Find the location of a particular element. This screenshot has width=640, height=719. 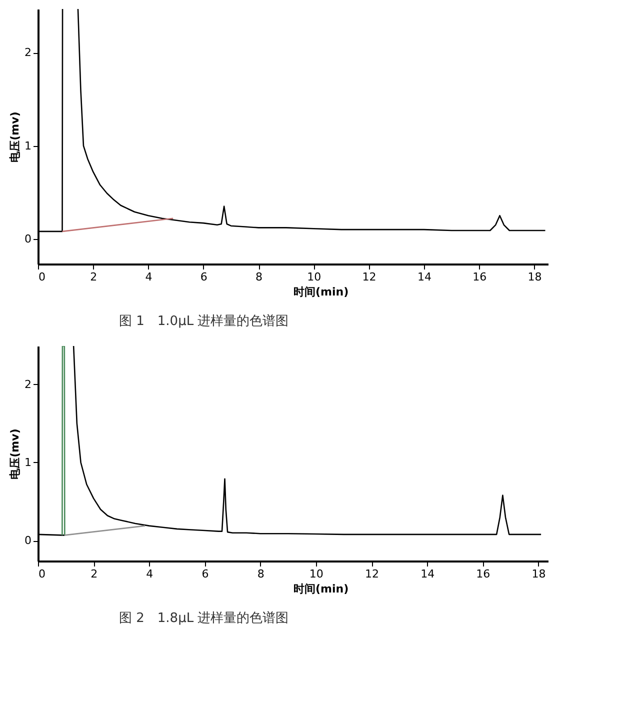

text: 图 1 1.0μL 进样量的色谱图 is located at coordinates (204, 321).